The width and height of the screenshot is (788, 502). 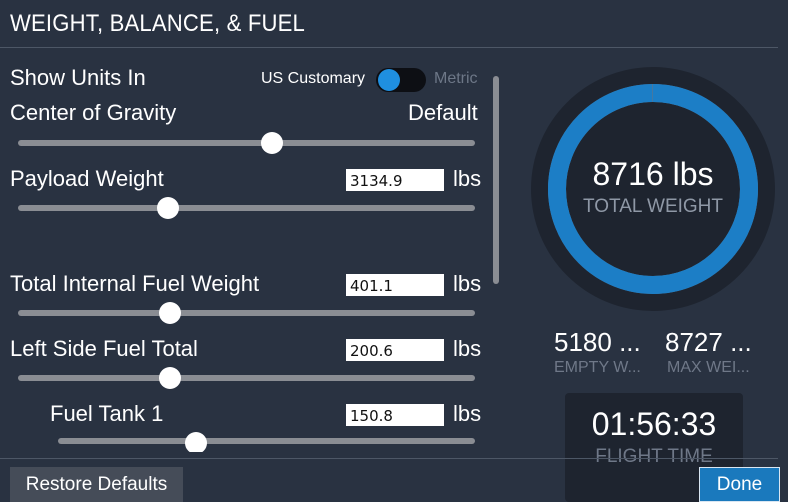 What do you see at coordinates (395, 415) in the screenshot?
I see `fuel-tank1-input: 150.8` at bounding box center [395, 415].